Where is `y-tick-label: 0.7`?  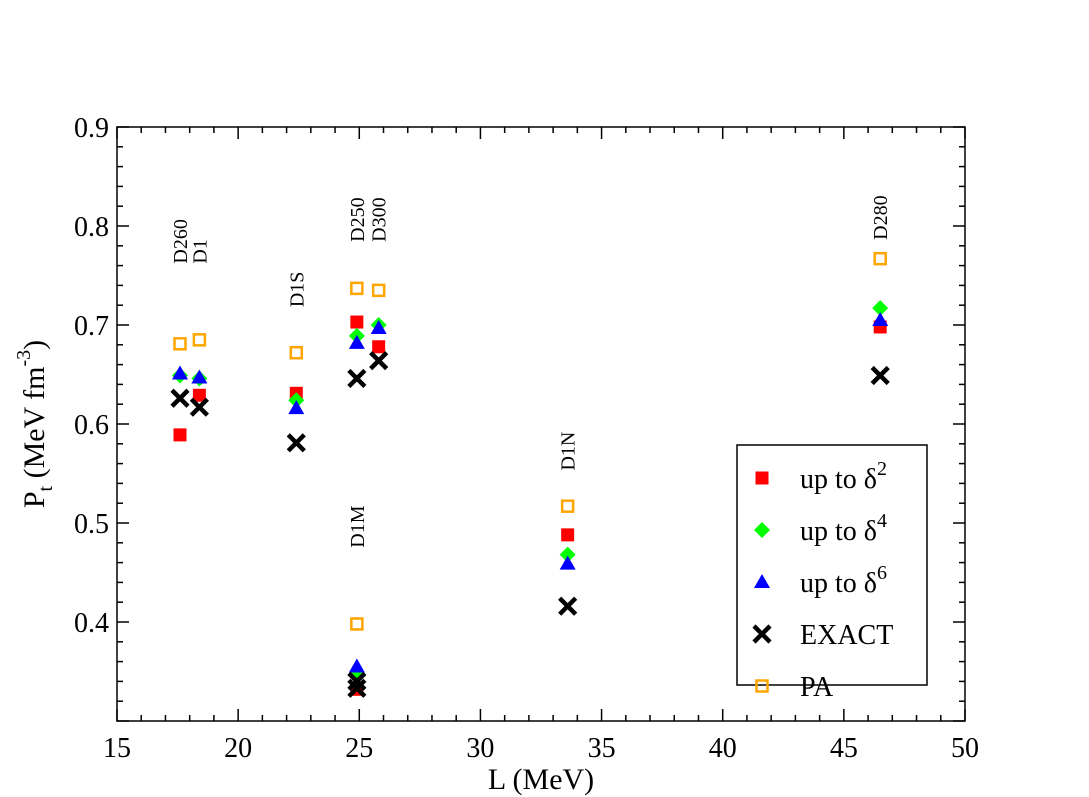 y-tick-label: 0.7 is located at coordinates (91, 326).